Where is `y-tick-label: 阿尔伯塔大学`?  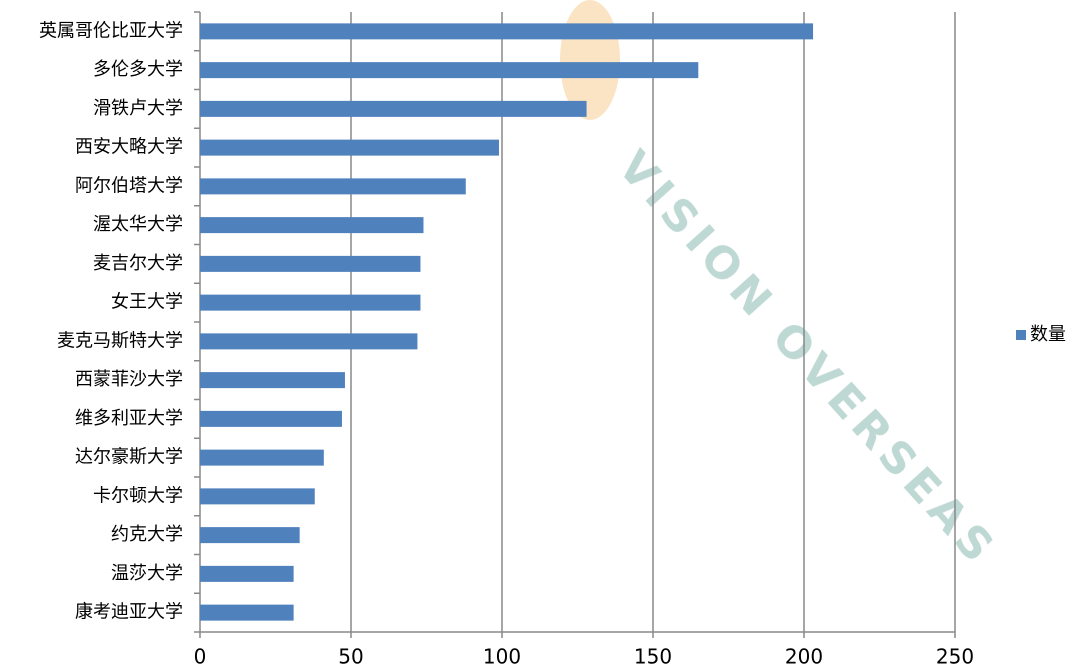
y-tick-label: 阿尔伯塔大学 is located at coordinates (129, 185).